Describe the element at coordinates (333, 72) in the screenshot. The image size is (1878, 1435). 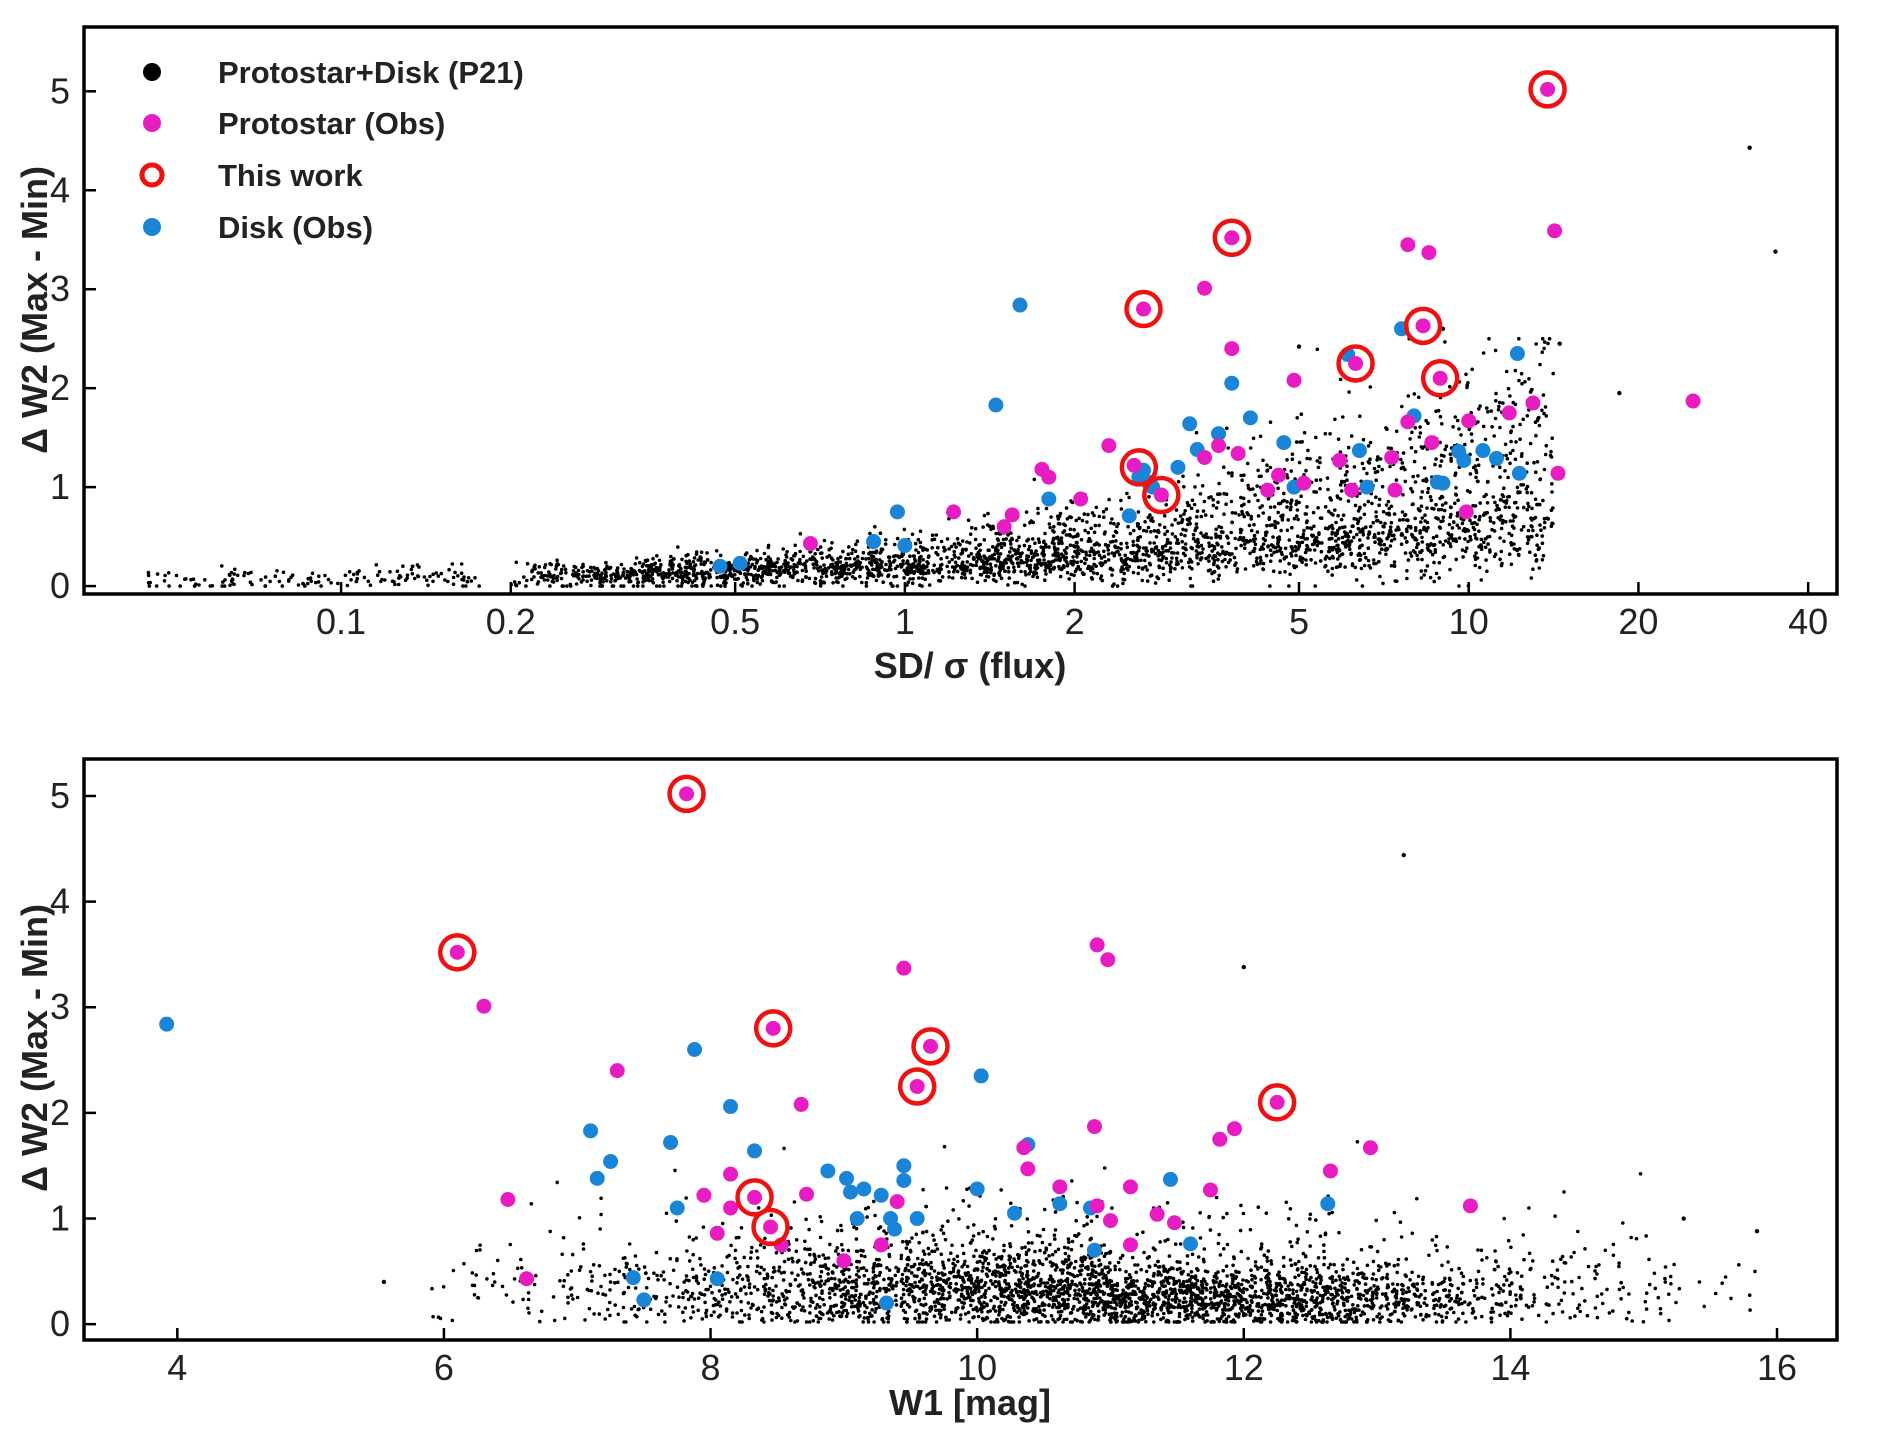
I see `legend-item-model: Protostar+Disk (P21)` at that location.